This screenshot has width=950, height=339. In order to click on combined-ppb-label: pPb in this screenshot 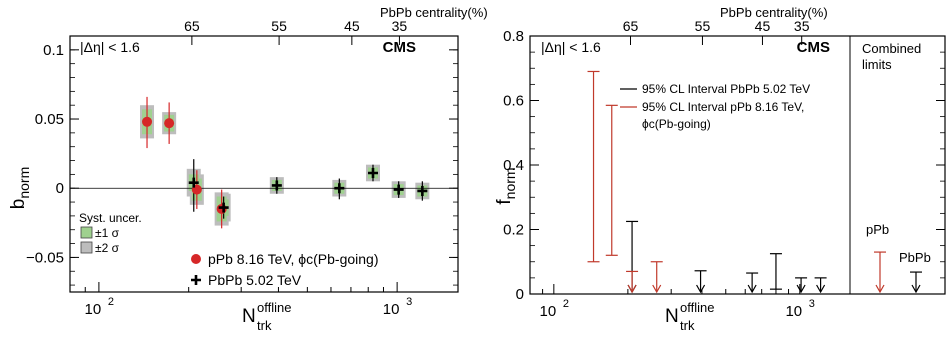, I will do `click(877, 229)`.